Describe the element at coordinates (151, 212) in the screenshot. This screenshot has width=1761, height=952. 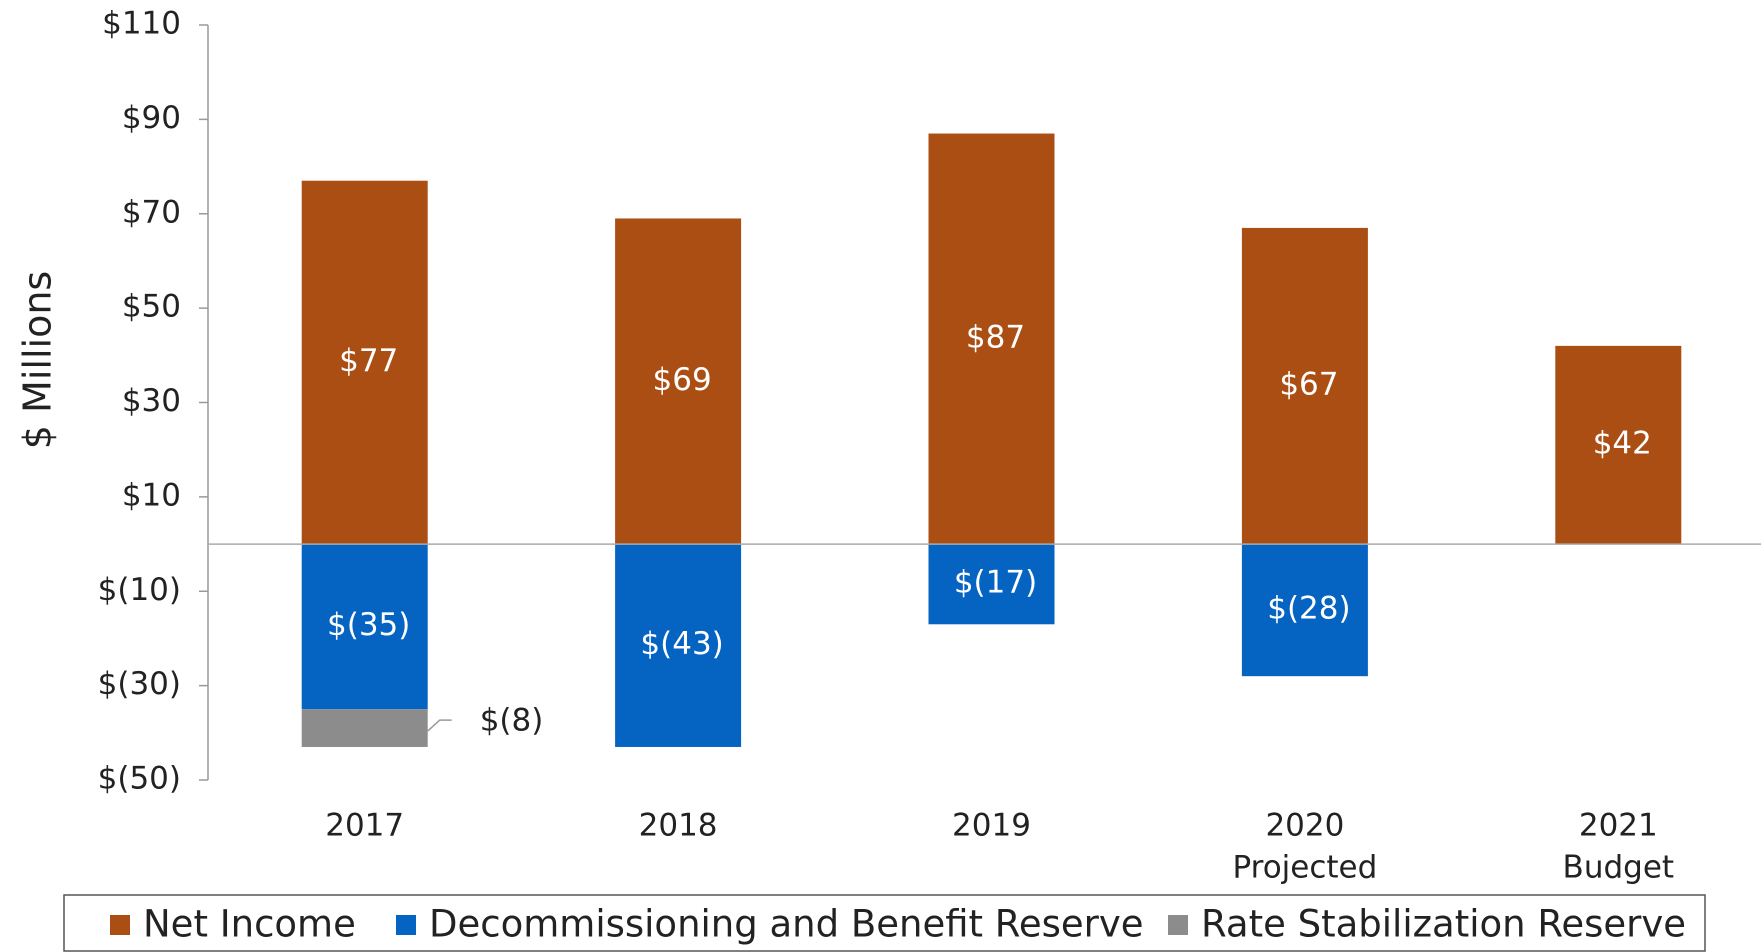
I see `y-tick-label: $70` at that location.